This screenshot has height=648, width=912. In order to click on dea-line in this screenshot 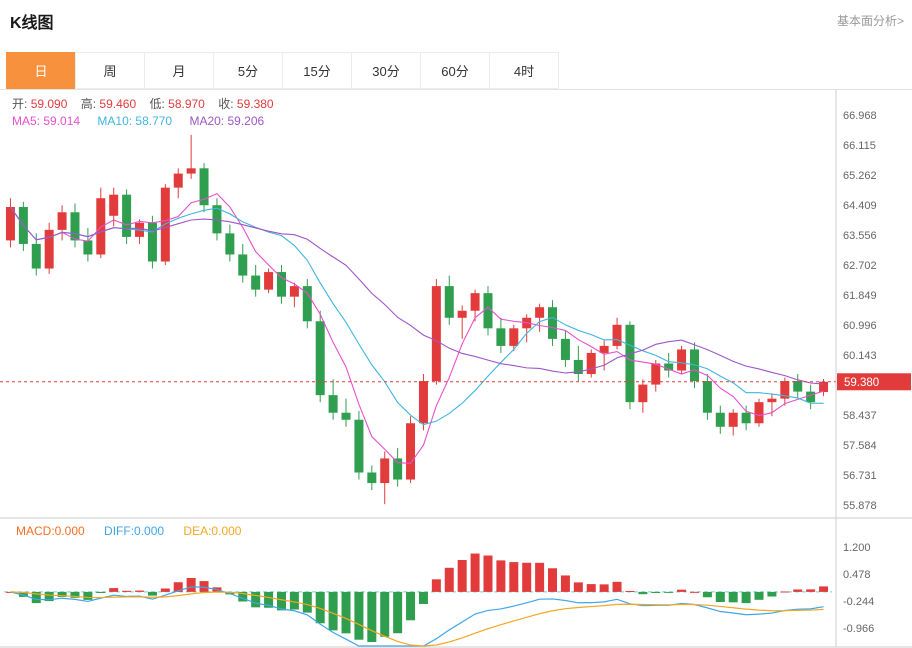, I will do `click(417, 619)`.